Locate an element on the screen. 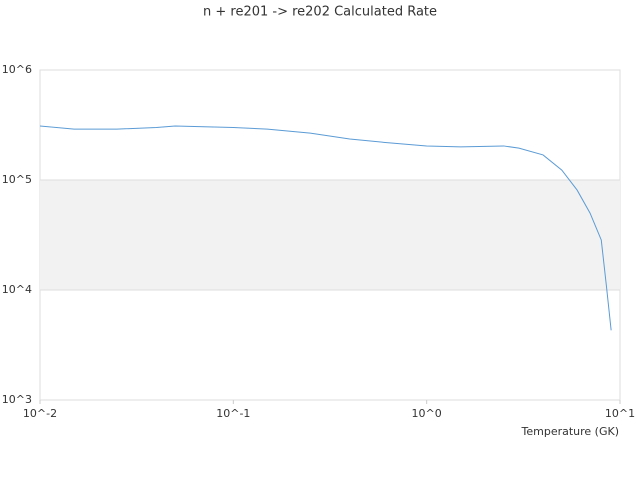  chart-title: n + re201 -> re202 Calculated Rate is located at coordinates (320, 12).